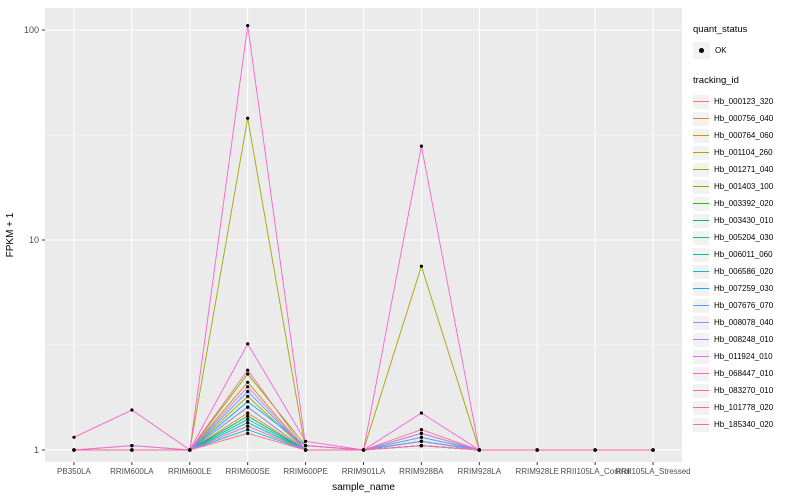 This screenshot has width=800, height=500. What do you see at coordinates (364, 471) in the screenshot?
I see `x-tick-label: RRIM901LA` at bounding box center [364, 471].